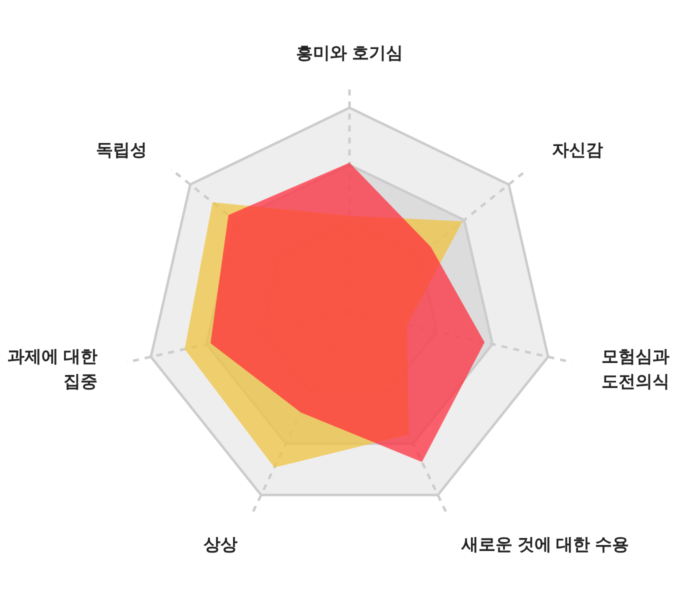 Image resolution: width=681 pixels, height=600 pixels. I want to click on spoke-label: 상상, so click(220, 544).